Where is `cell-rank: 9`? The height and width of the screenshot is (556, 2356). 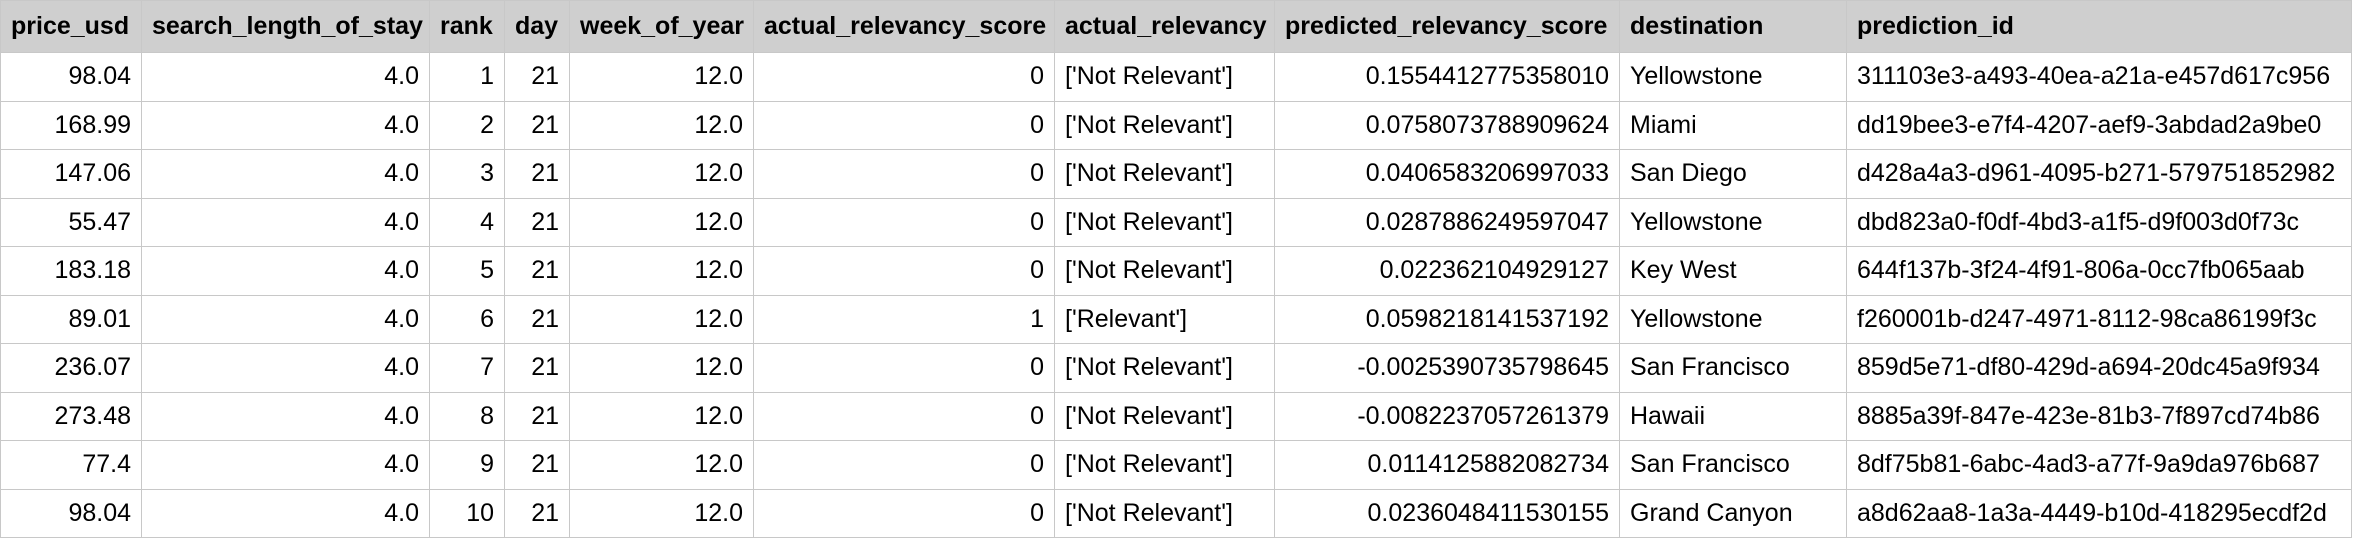 cell-rank: 9 is located at coordinates (467, 465).